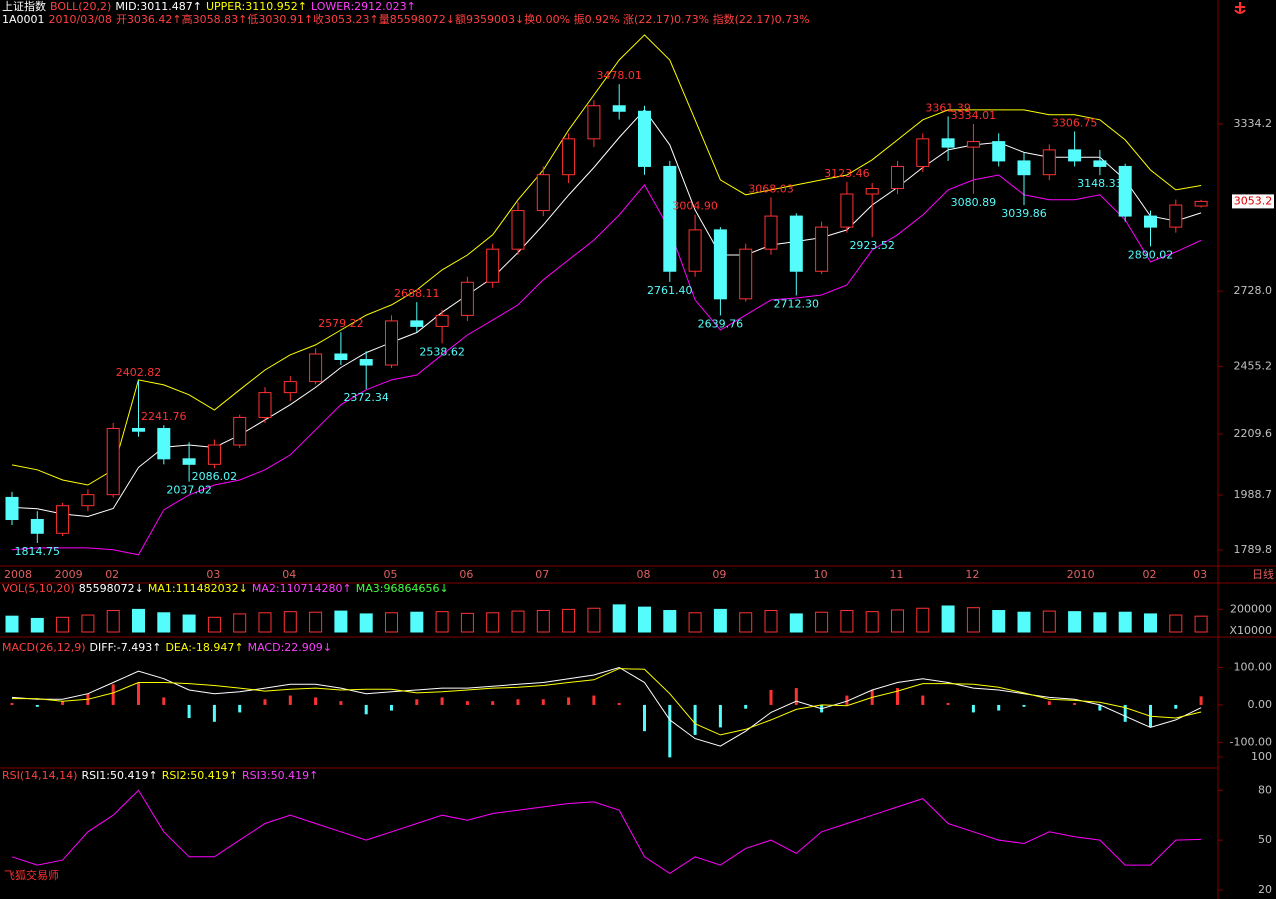 This screenshot has width=1276, height=899. Describe the element at coordinates (1253, 290) in the screenshot. I see `y-tick-label: 2728.0` at that location.